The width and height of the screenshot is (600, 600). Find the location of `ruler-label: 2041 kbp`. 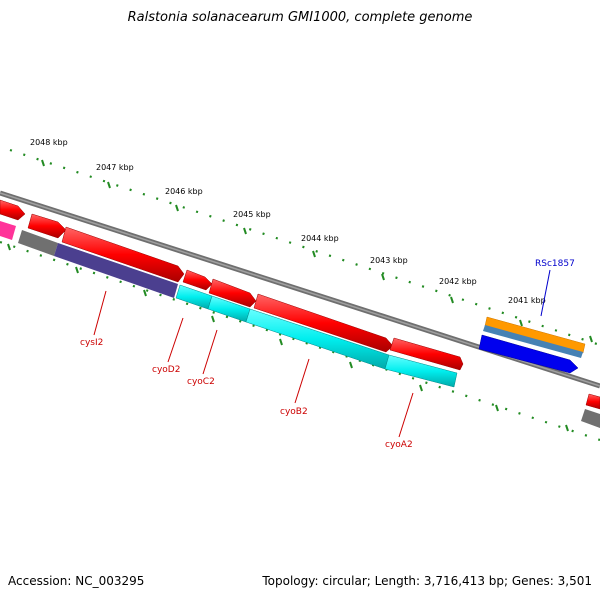

ruler-label: 2041 kbp is located at coordinates (527, 300).